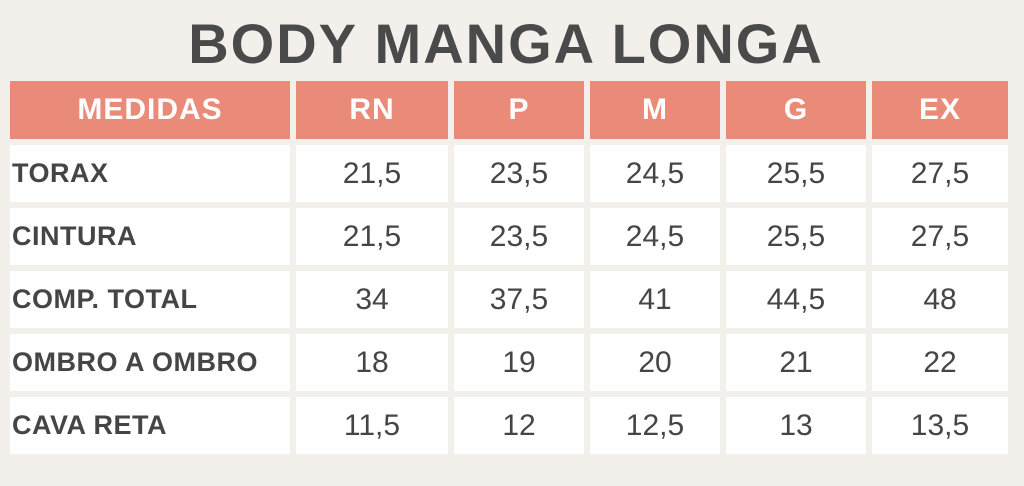 The image size is (1024, 486). I want to click on header-size-rn: RN, so click(372, 110).